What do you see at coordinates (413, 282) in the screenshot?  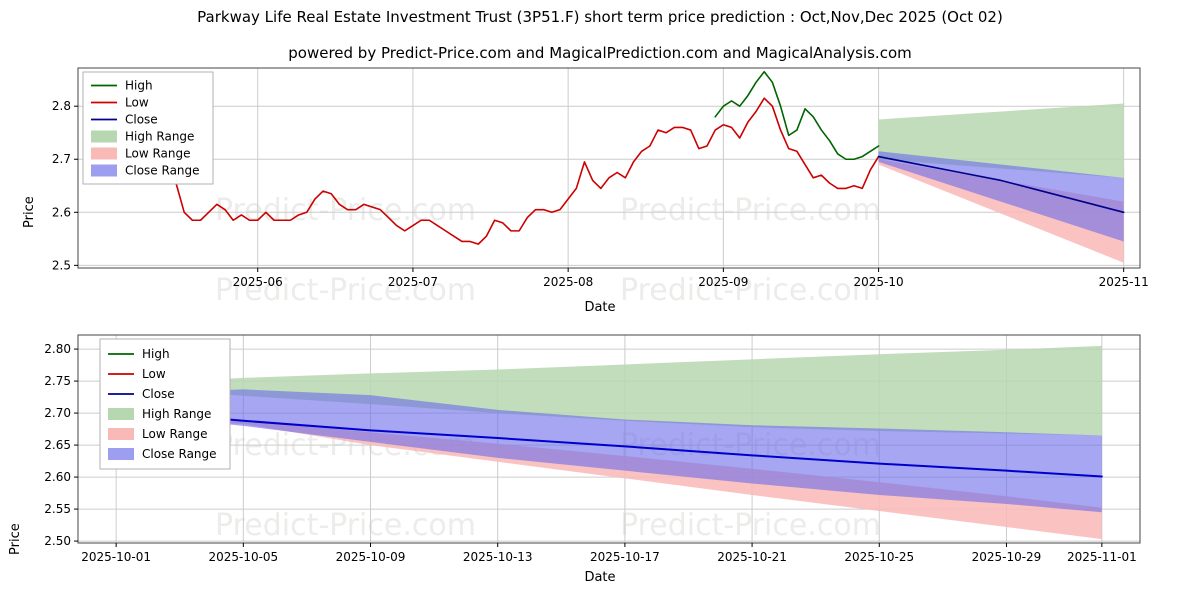 I see `x-tick-label: 2025-07` at bounding box center [413, 282].